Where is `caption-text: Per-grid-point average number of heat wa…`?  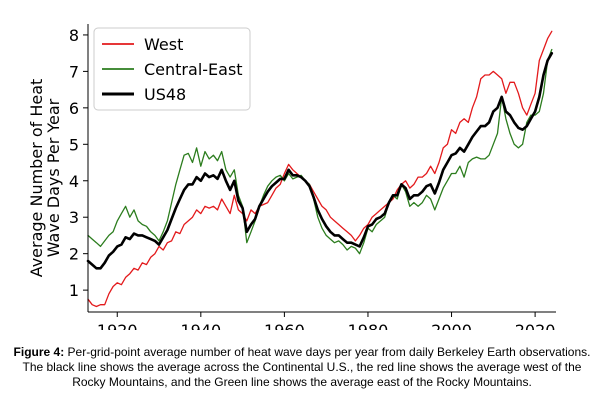
caption-text: Per-grid-point average number of heat wa… is located at coordinates (306, 367).